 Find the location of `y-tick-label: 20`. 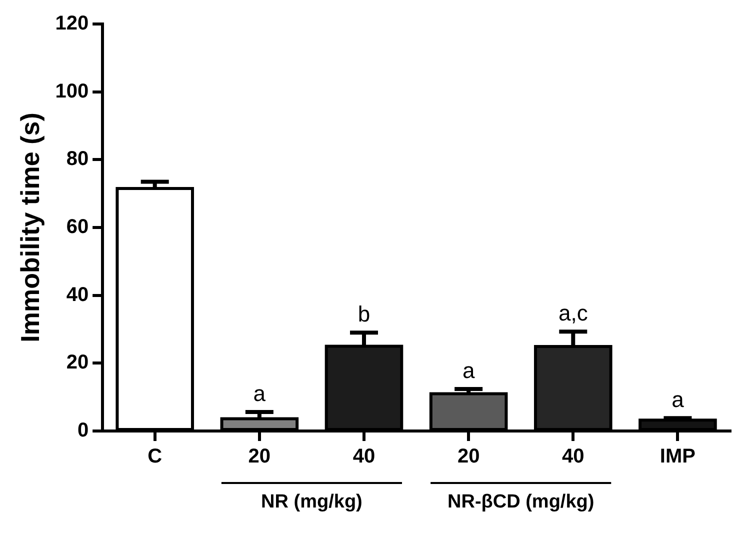

y-tick-label: 20 is located at coordinates (77, 363).